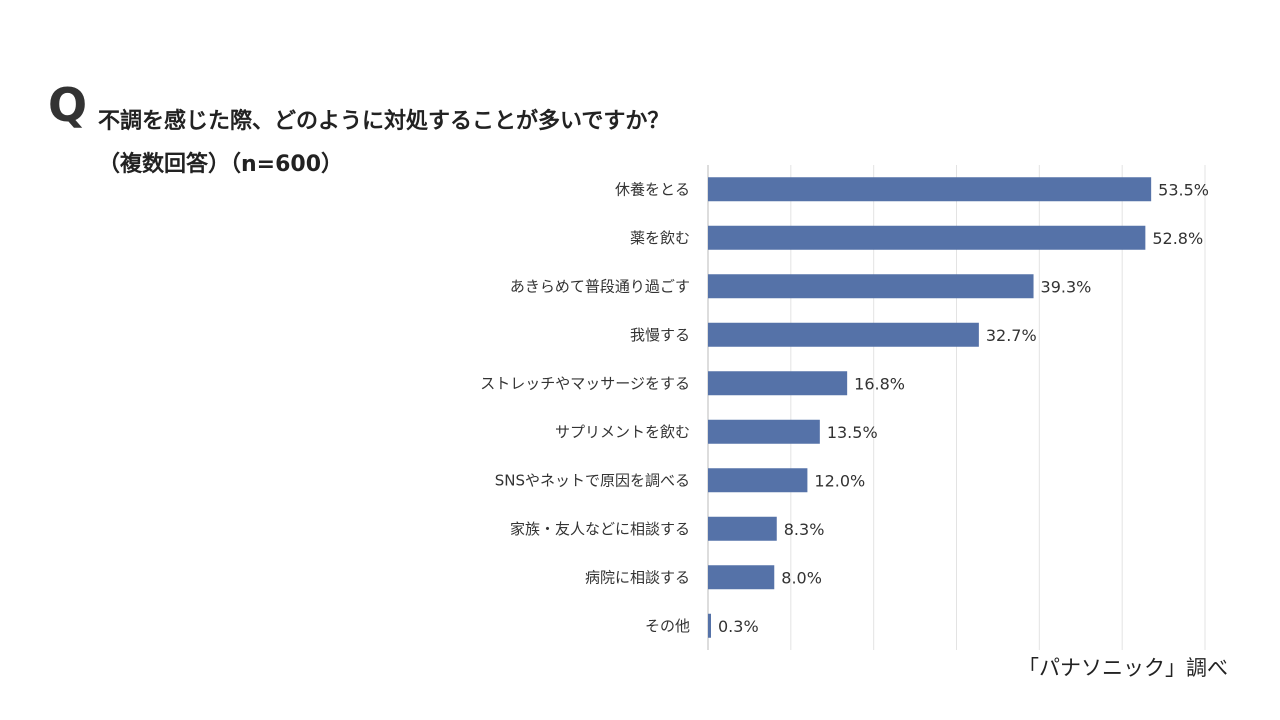  Describe the element at coordinates (592, 480) in the screenshot. I see `category-label: SNSやネットで原因を調べる` at that location.